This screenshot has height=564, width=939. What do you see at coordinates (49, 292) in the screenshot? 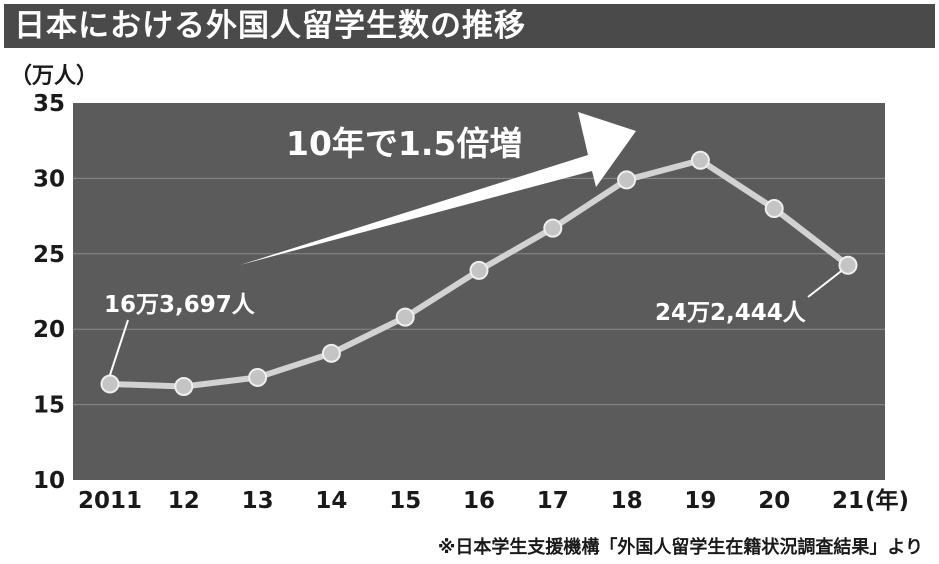
I see `y-axis-ticks: 10 15 20 25 30 35` at bounding box center [49, 292].